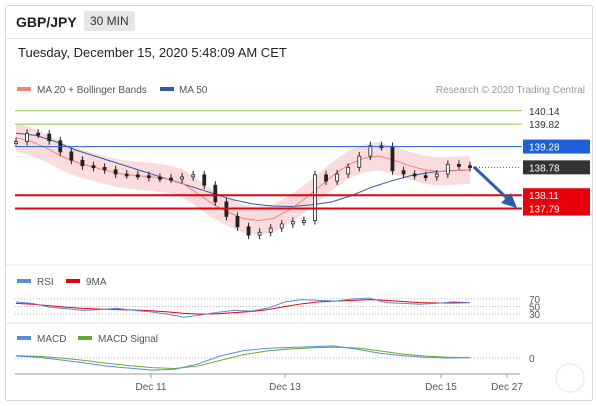 This screenshot has width=598, height=406. Describe the element at coordinates (73, 281) in the screenshot. I see `rsi-ma-legend-swatch` at that location.